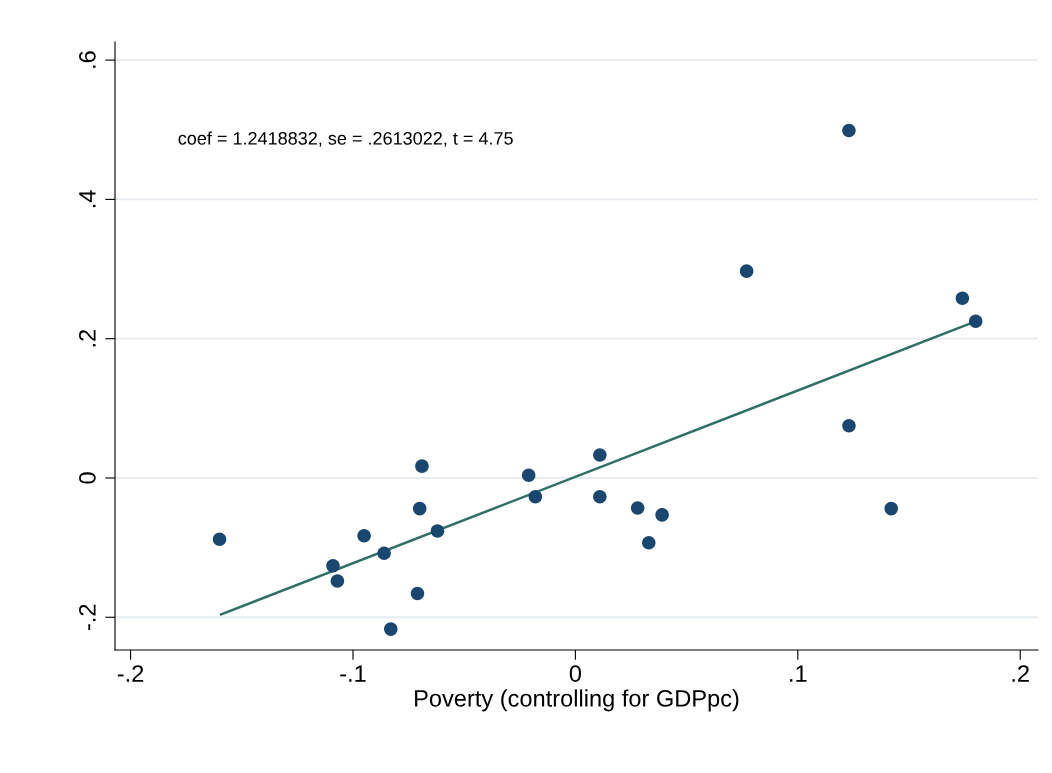 Image resolution: width=1052 pixels, height=773 pixels. I want to click on x-tick-label: .1, so click(798, 673).